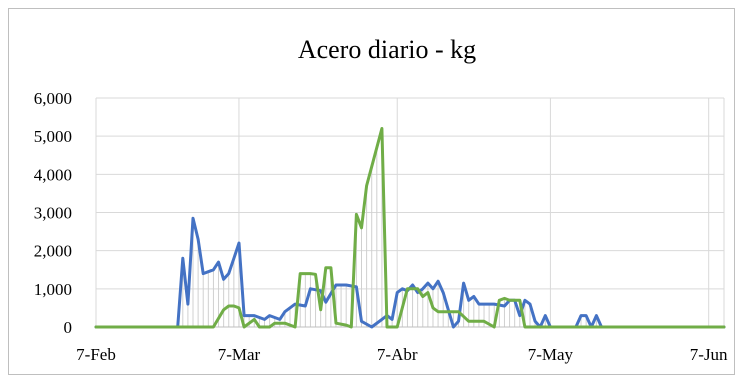 The width and height of the screenshot is (745, 383). I want to click on y-tick-label: 0, so click(68, 327).